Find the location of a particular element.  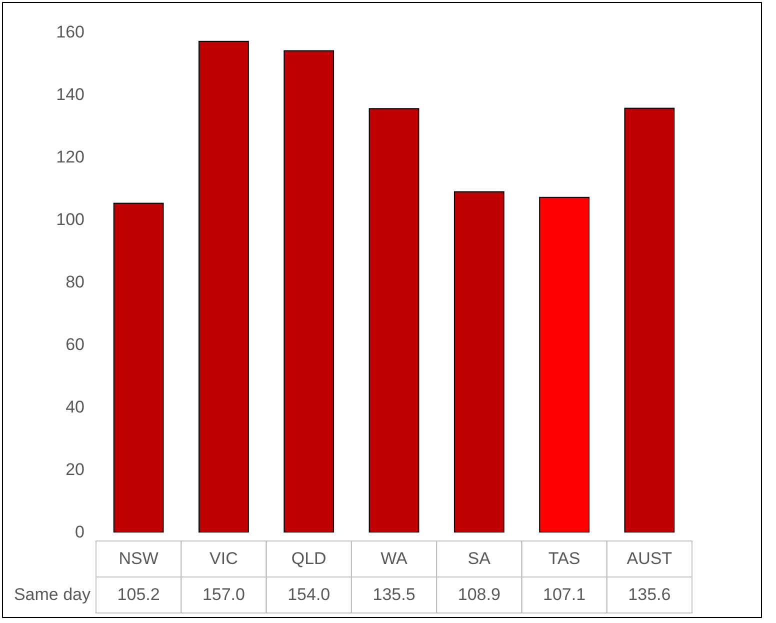

x-tick-label: SA is located at coordinates (480, 558).